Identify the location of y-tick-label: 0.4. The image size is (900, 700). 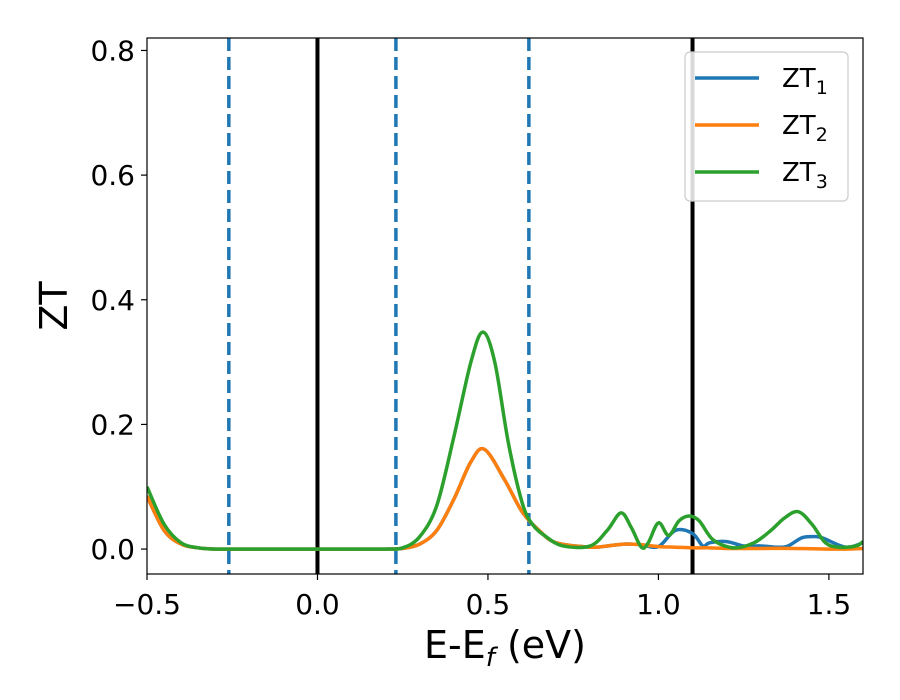
(112, 300).